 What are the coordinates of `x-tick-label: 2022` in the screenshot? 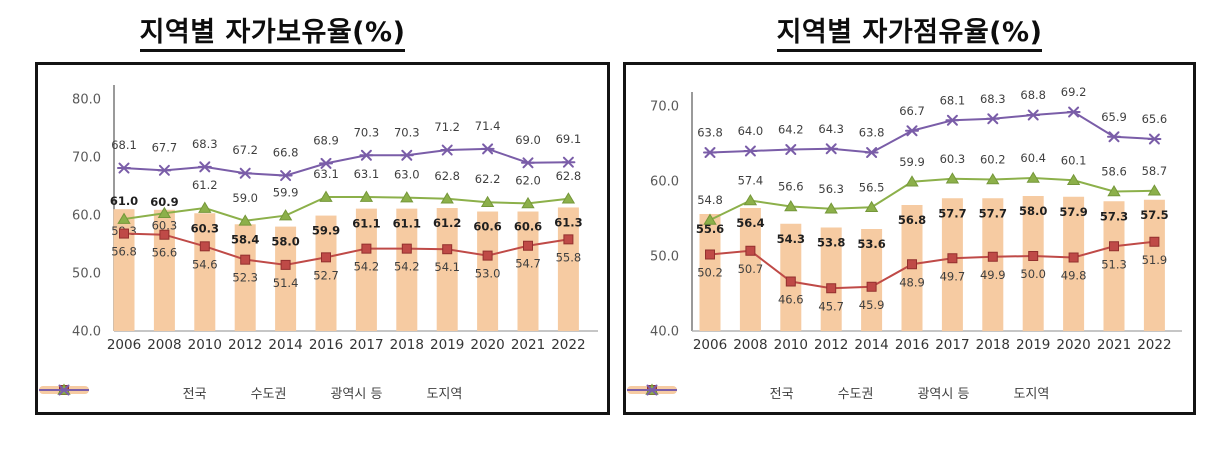 It's located at (568, 345).